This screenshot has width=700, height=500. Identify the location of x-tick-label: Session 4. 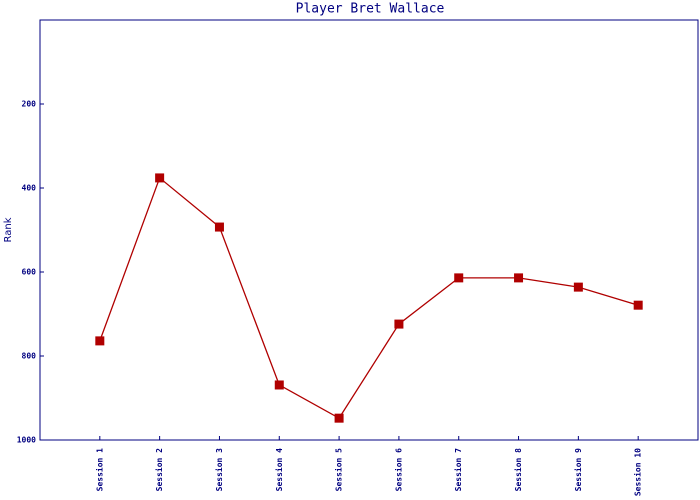
(279, 470).